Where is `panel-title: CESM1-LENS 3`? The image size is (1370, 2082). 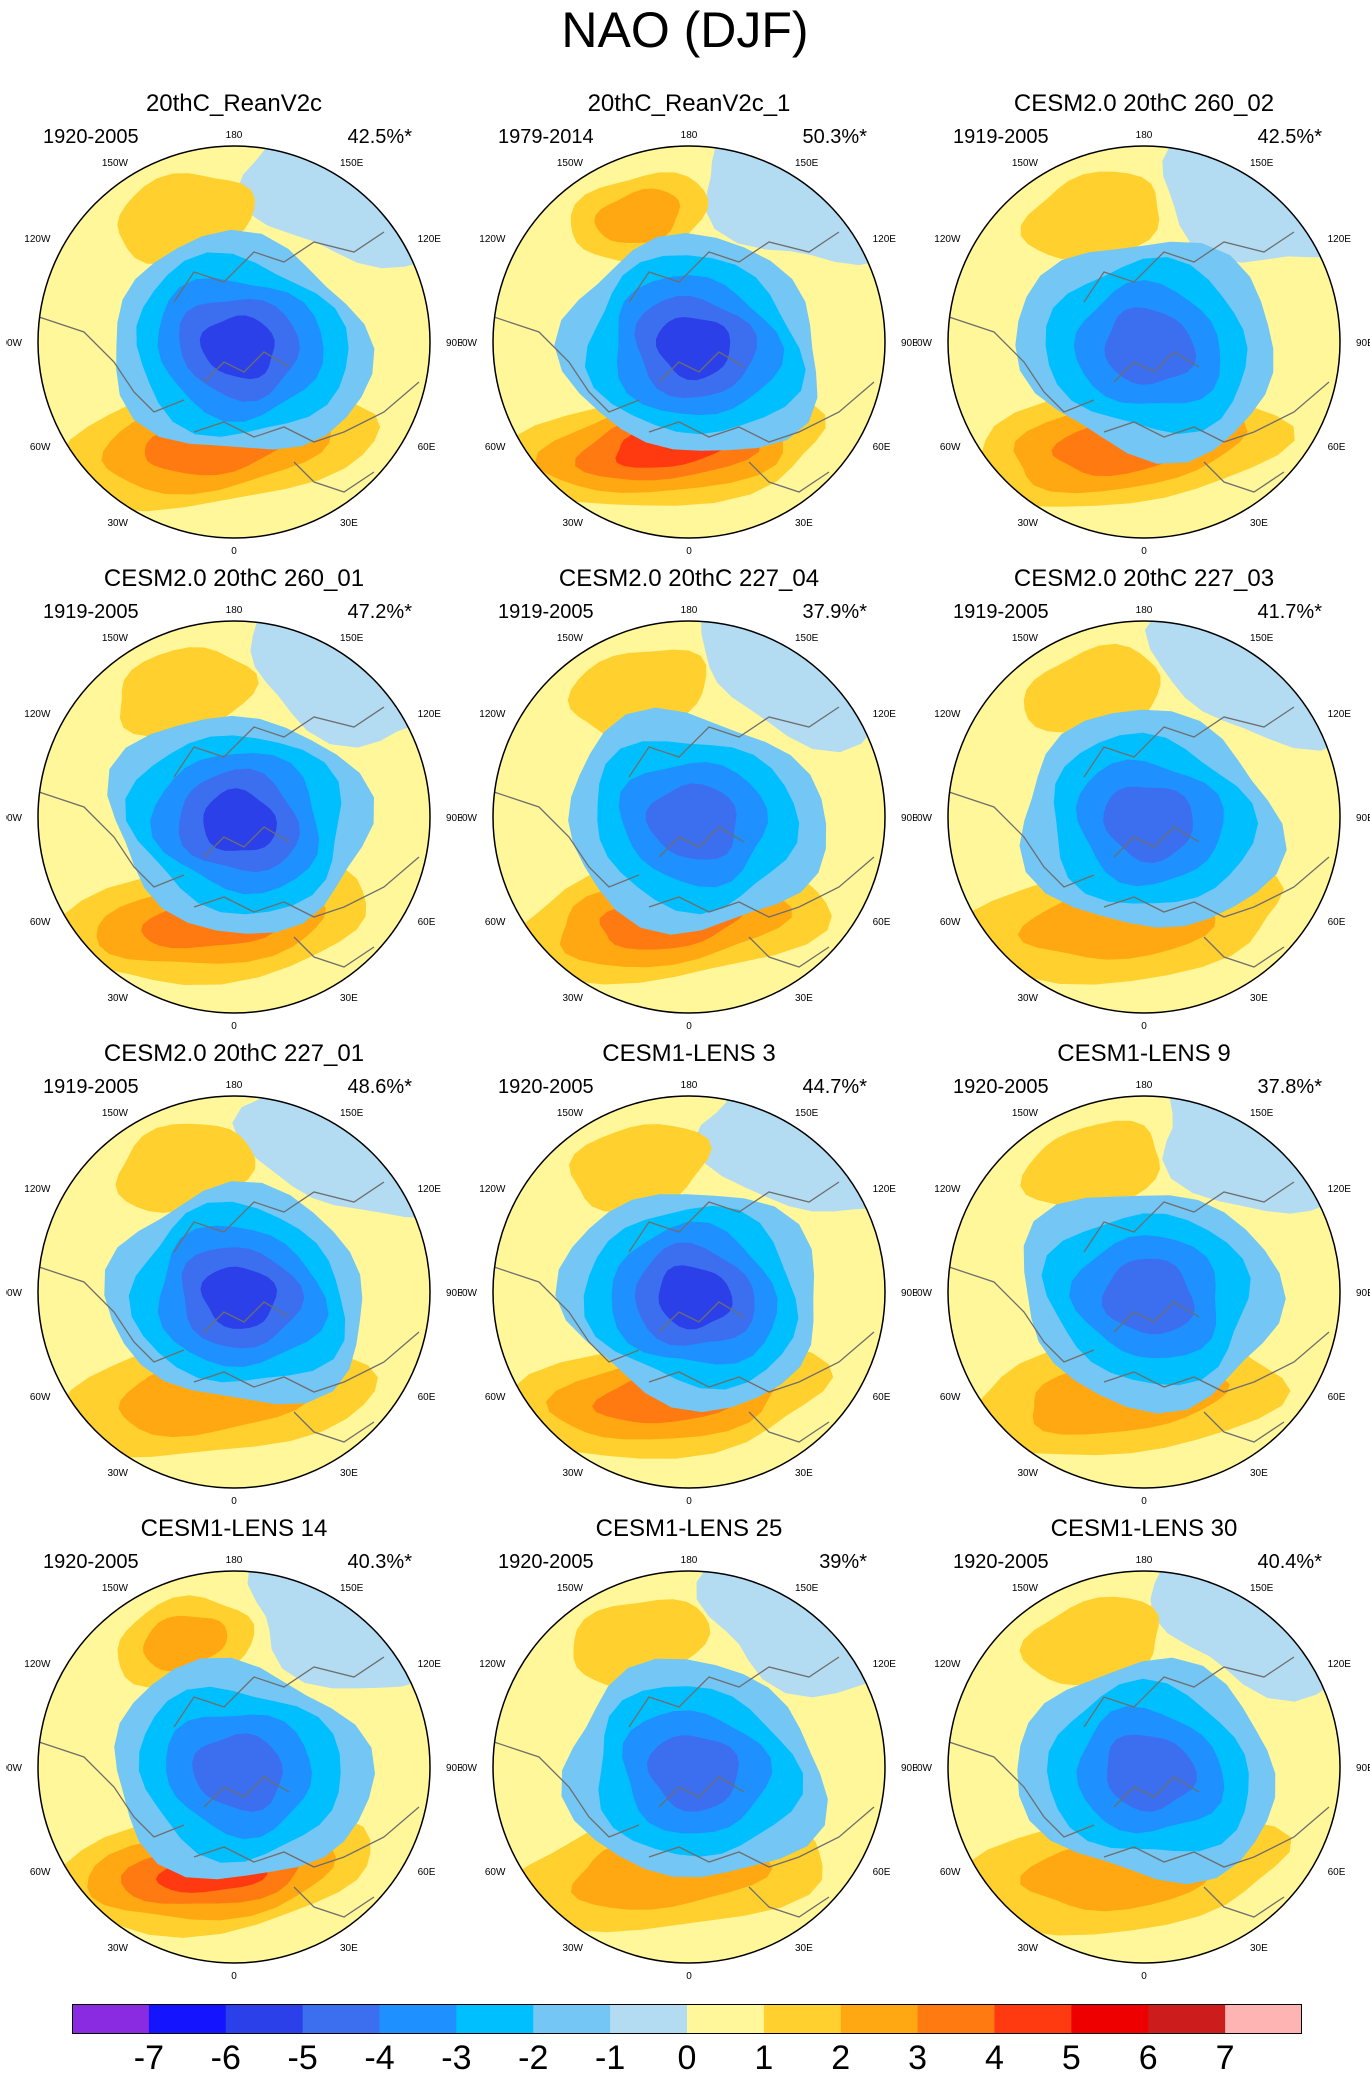 panel-title: CESM1-LENS 3 is located at coordinates (689, 1053).